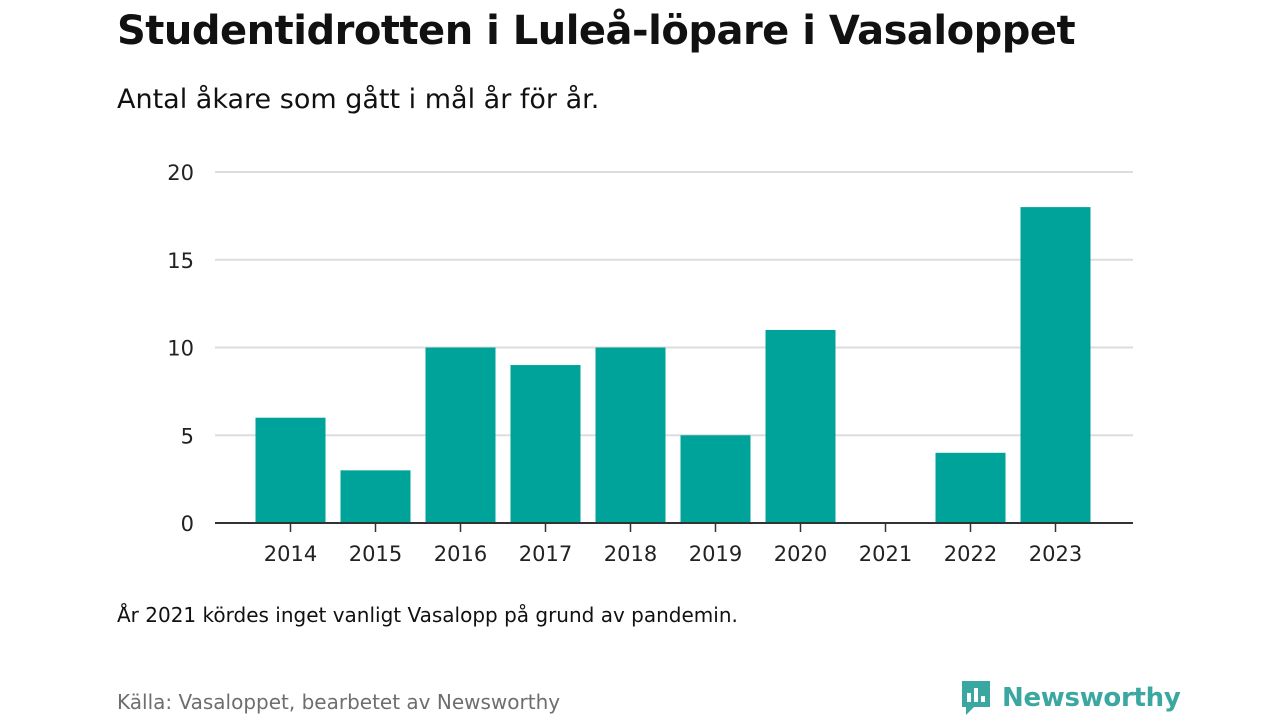  Describe the element at coordinates (290, 470) in the screenshot. I see `bar-2014` at that location.